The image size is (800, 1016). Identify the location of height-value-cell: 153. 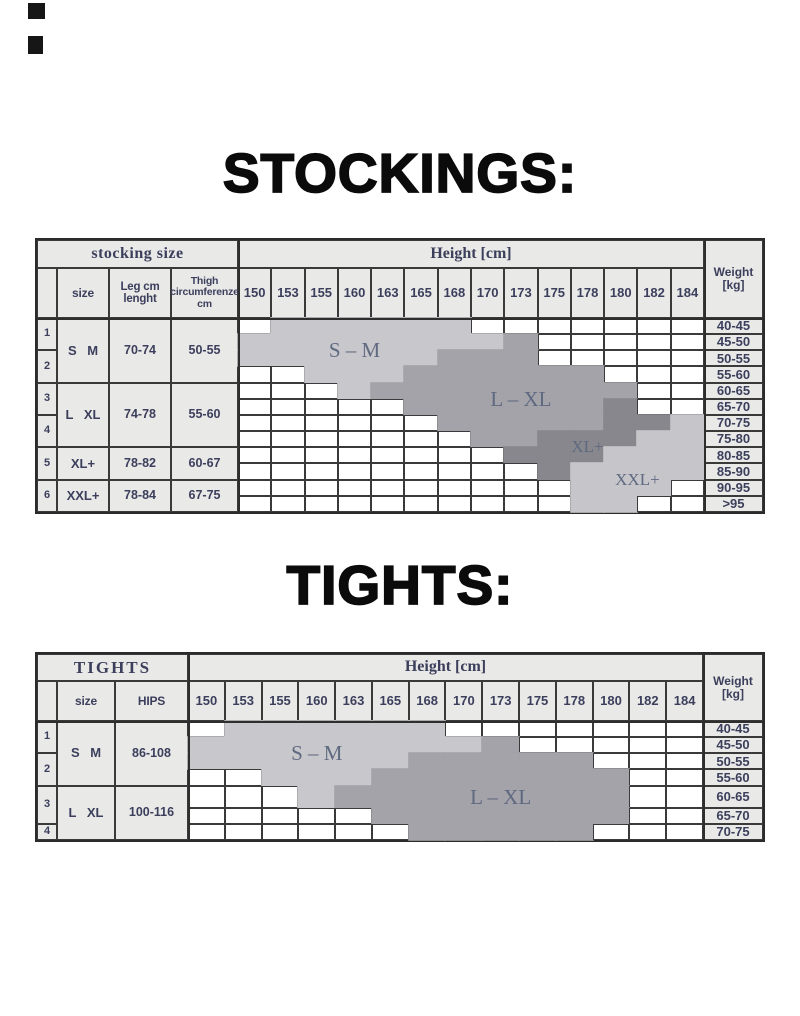
(243, 701).